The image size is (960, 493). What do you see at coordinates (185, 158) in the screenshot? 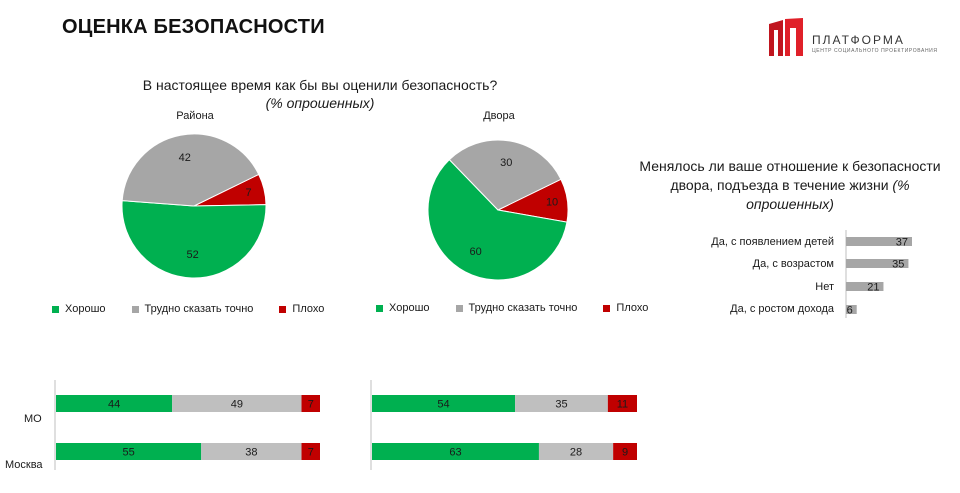
I see `pie-district-value-label: 42` at bounding box center [185, 158].